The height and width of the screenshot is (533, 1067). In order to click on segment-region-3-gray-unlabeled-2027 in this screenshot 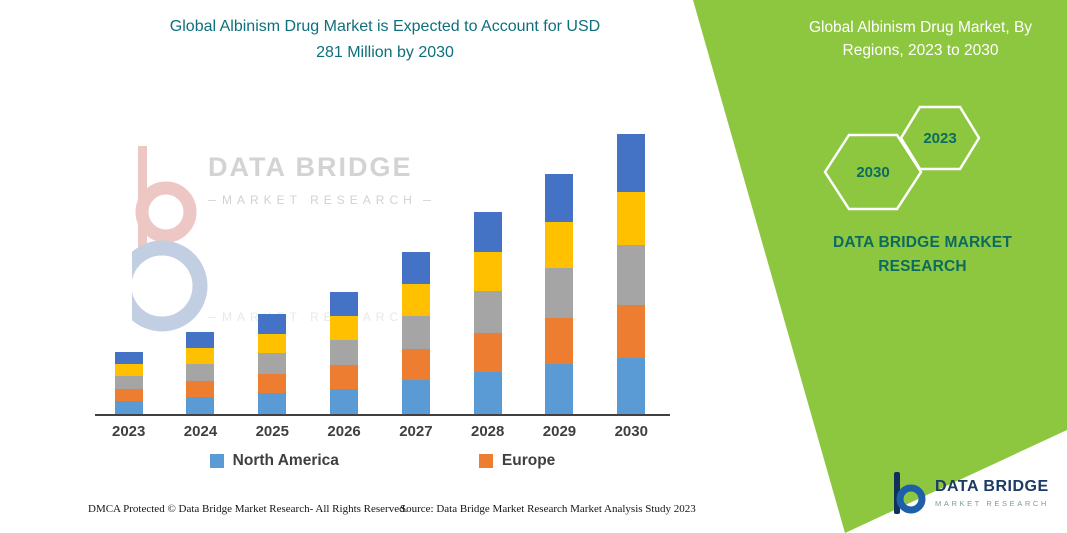, I will do `click(415, 332)`.